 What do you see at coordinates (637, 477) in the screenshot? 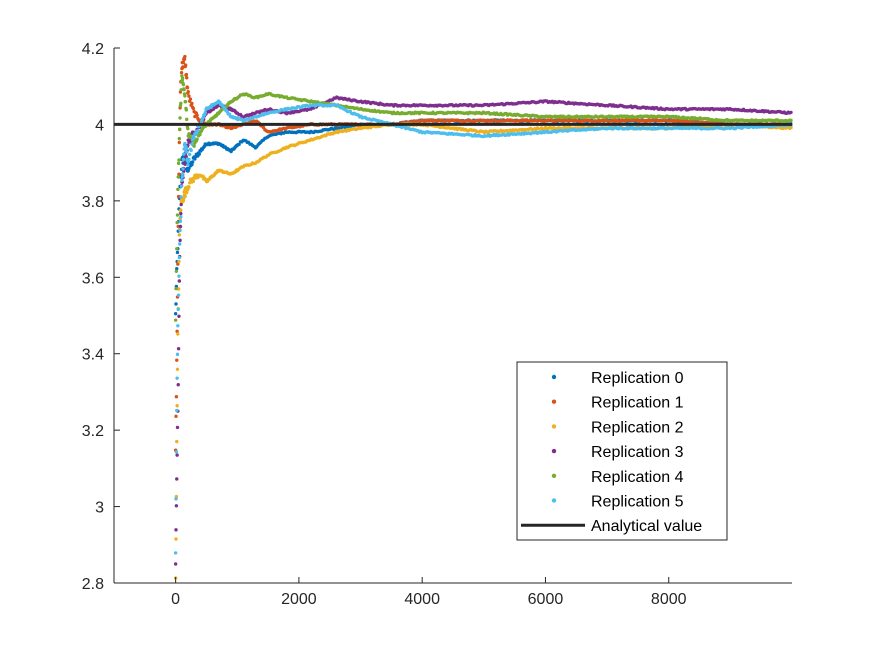
I see `legend-label: Replication 4` at bounding box center [637, 477].